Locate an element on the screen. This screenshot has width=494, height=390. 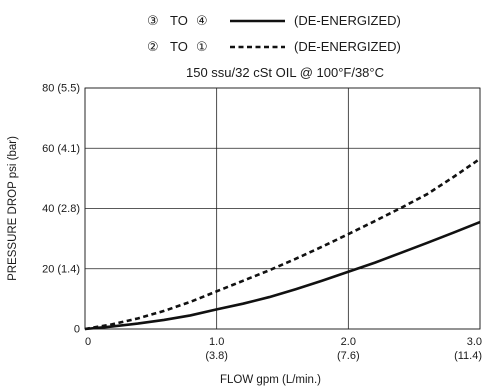
y-tick-label-0: 0 is located at coordinates (77, 330).